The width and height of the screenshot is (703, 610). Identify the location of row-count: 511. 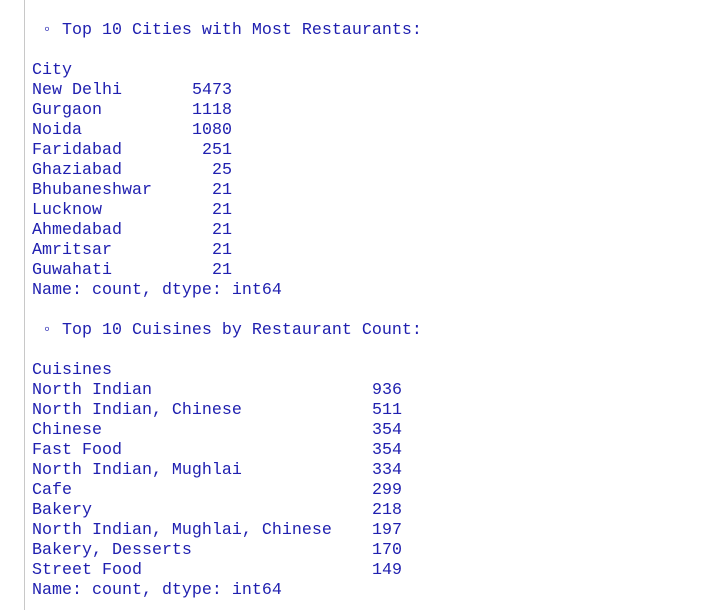
(387, 410).